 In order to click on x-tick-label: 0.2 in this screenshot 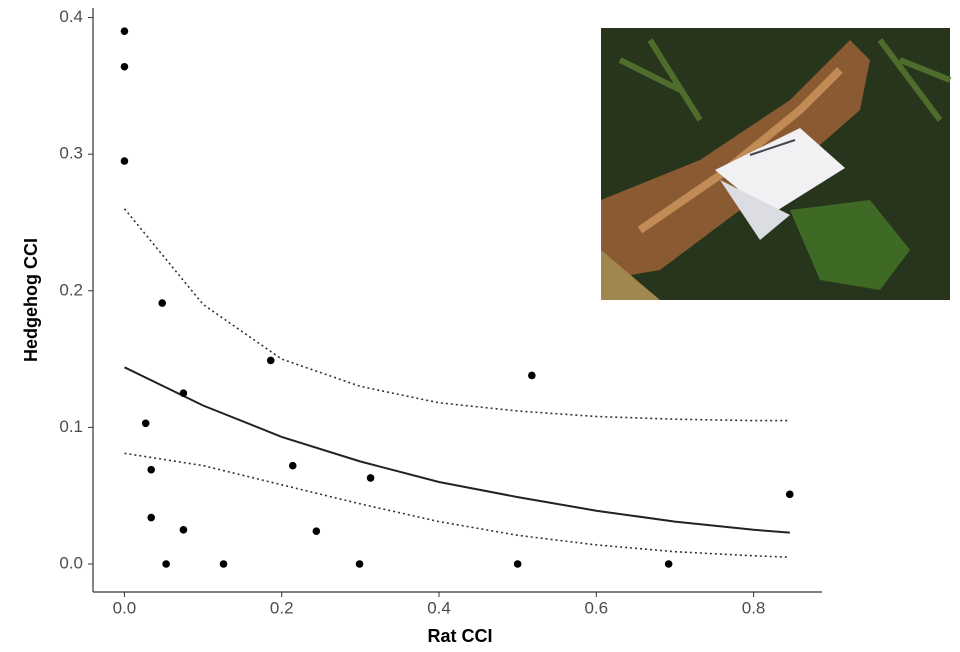, I will do `click(282, 607)`.